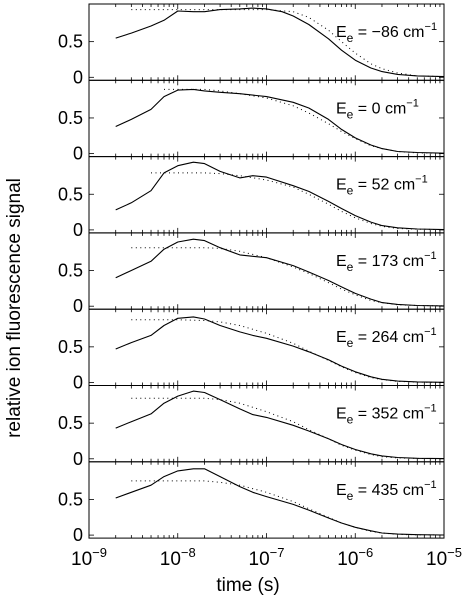 This screenshot has height=602, width=471. Describe the element at coordinates (444, 557) in the screenshot. I see `x-tick-label: 10⁻⁵` at that location.